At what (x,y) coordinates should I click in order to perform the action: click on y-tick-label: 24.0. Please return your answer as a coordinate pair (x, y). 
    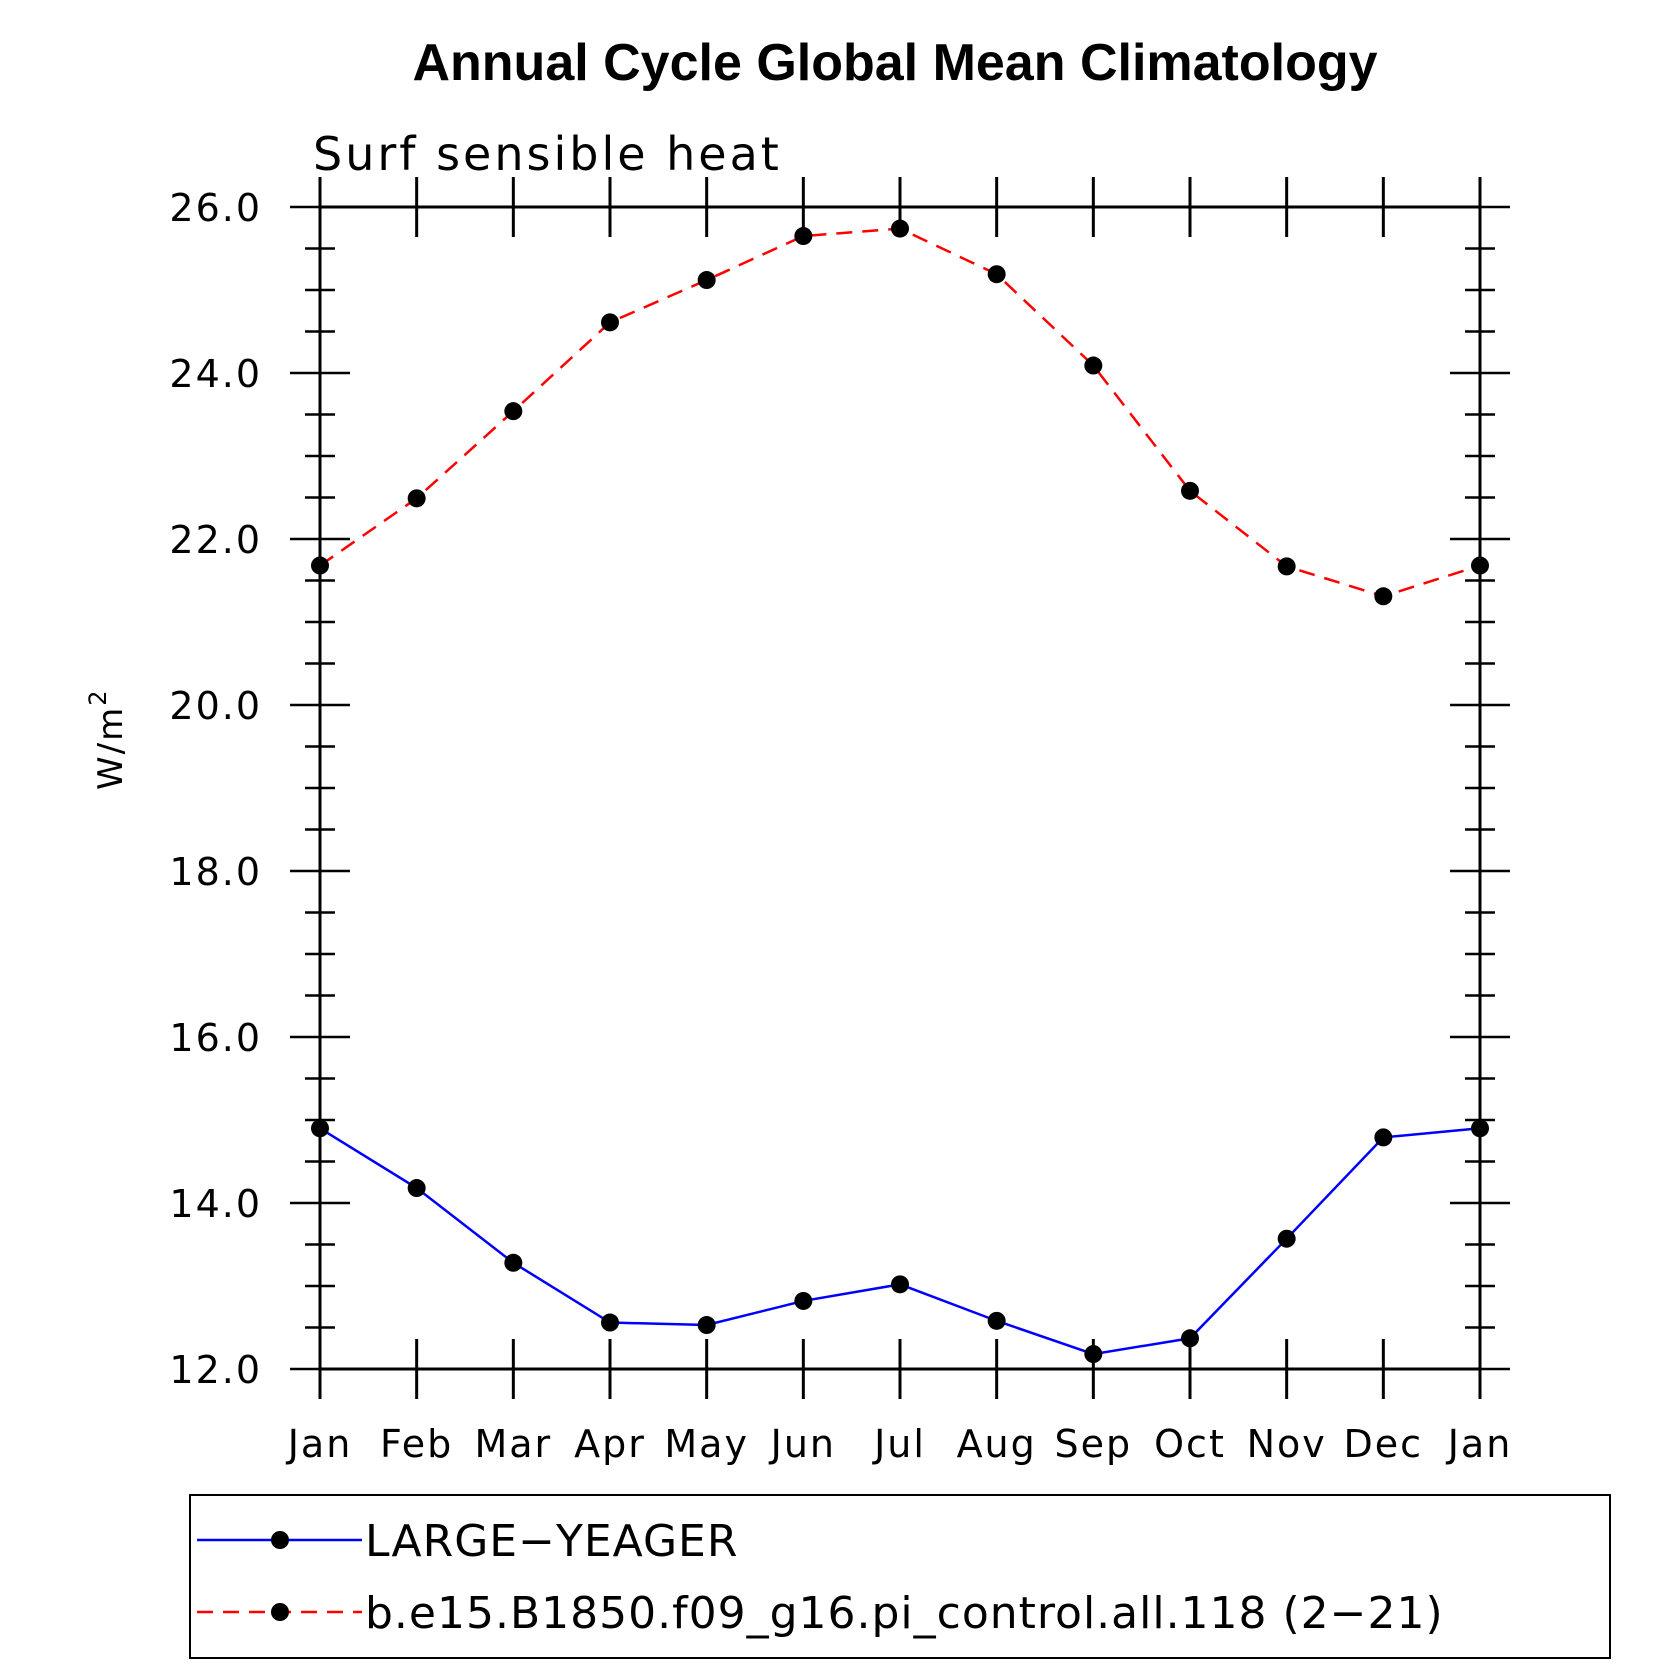
    Looking at the image, I should click on (215, 374).